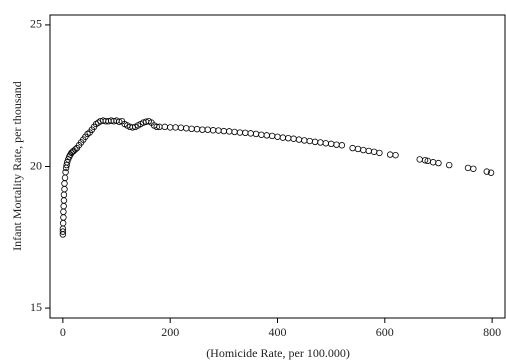  What do you see at coordinates (492, 332) in the screenshot?
I see `x-tick-label: 800` at bounding box center [492, 332].